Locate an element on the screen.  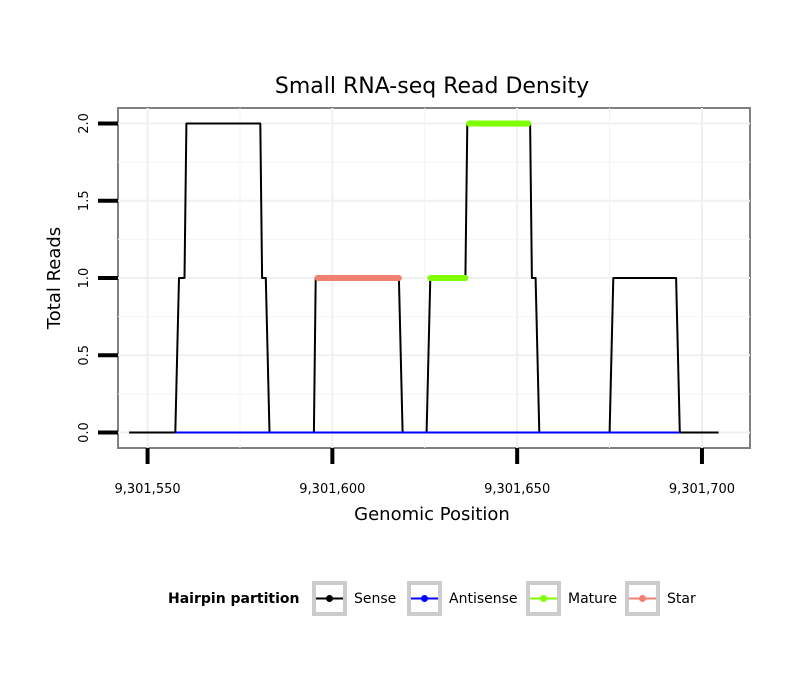
x-axis-title: Genomic Position is located at coordinates (432, 514).